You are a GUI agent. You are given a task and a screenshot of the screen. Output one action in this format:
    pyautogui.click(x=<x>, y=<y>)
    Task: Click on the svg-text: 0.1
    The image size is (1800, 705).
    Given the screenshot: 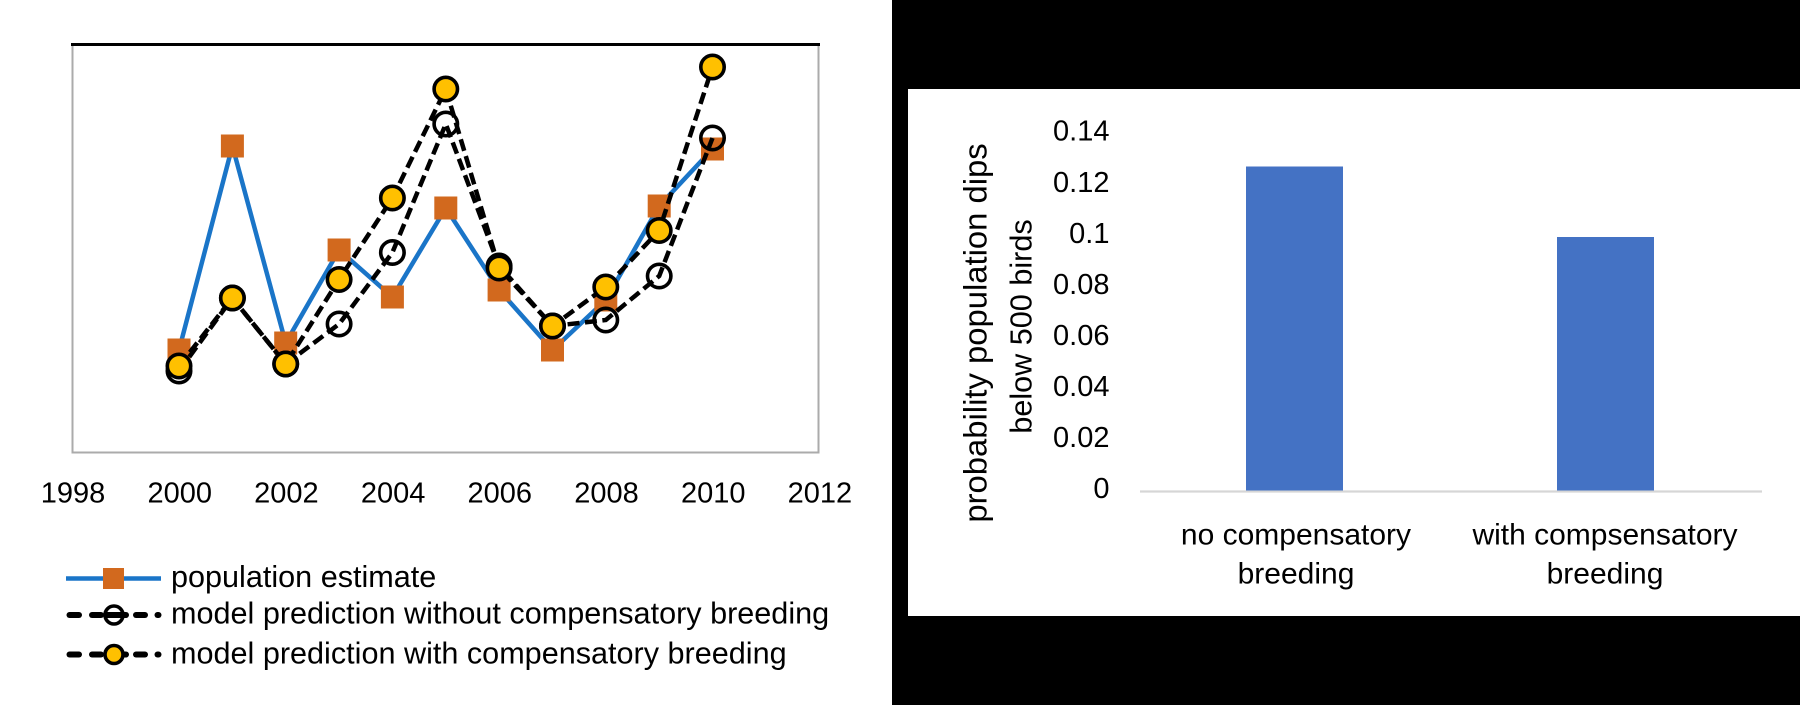 What is the action you would take?
    pyautogui.click(x=1089, y=234)
    